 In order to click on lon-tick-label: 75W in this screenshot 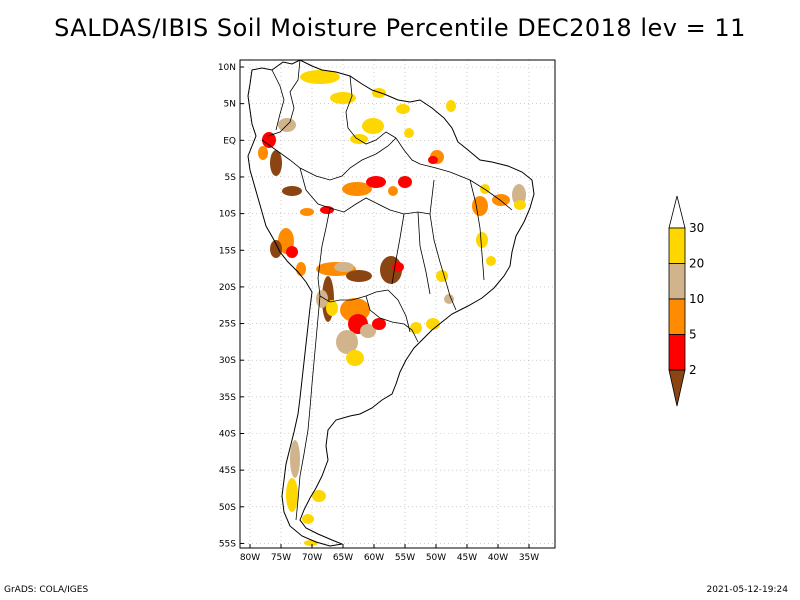, I will do `click(281, 558)`.